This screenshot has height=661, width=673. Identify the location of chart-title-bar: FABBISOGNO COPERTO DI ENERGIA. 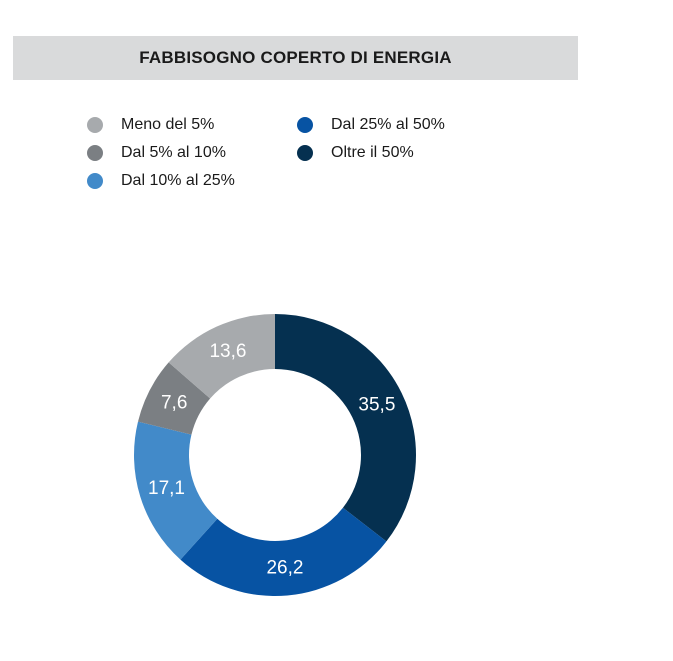
(295, 58).